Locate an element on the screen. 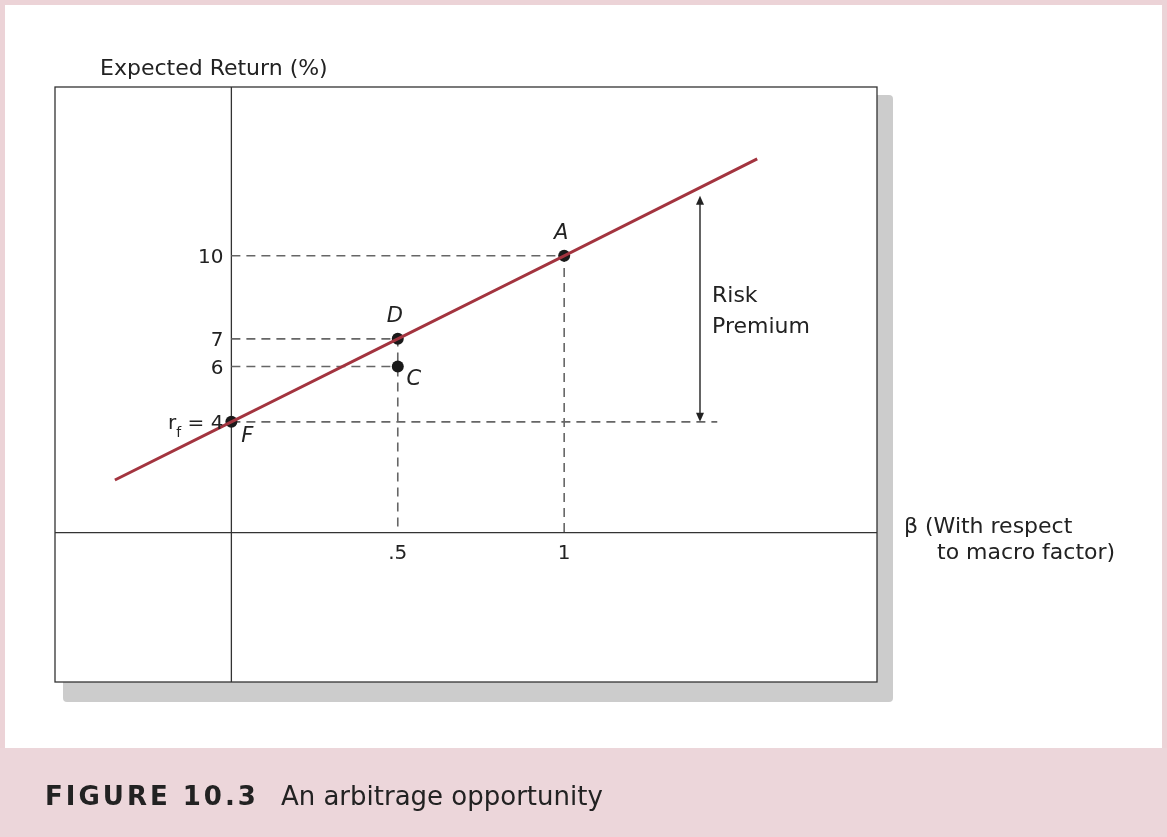  y-tick-label: 6 is located at coordinates (217, 366).